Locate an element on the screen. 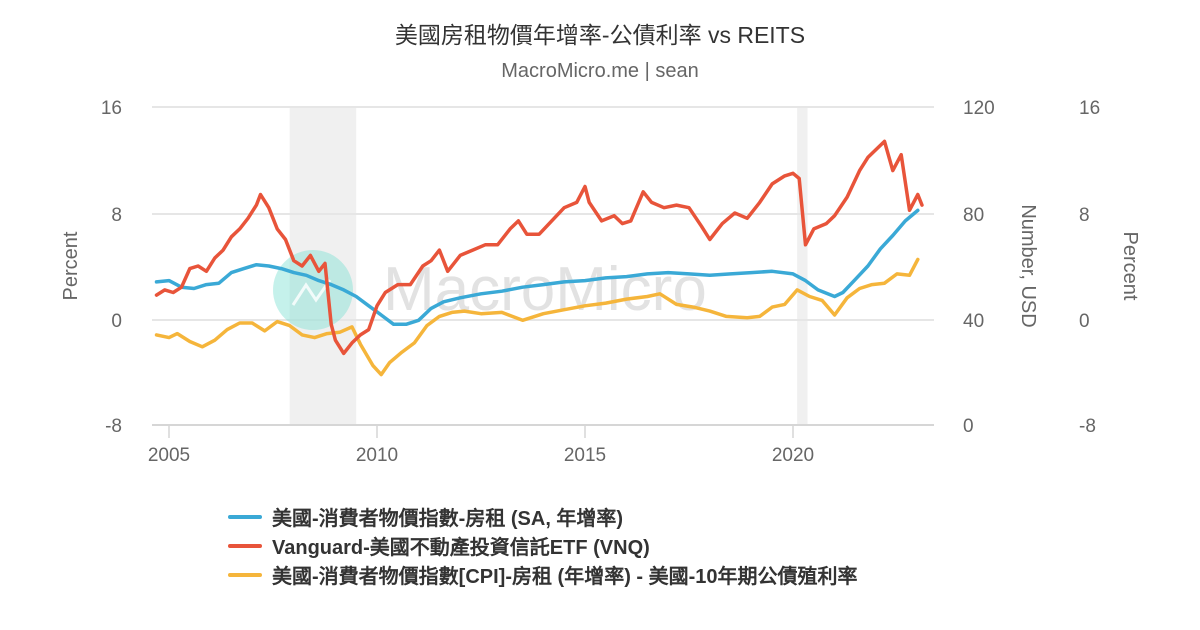  legend-label: 美國-消費者物價指數-房租 (SA, 年增率) is located at coordinates (448, 519).